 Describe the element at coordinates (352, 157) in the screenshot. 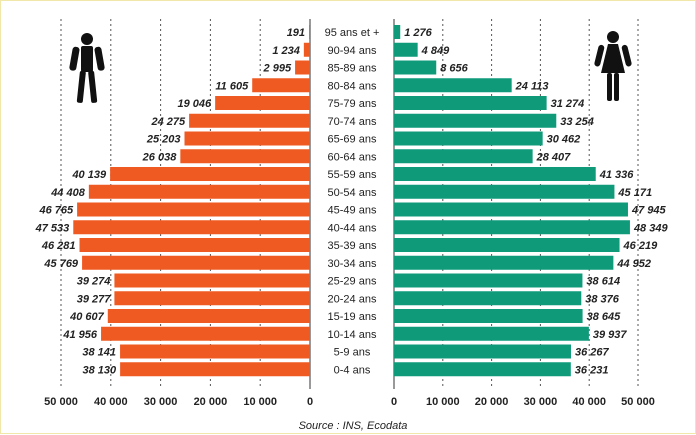

I see `age-group-label: 60-64 ans` at that location.